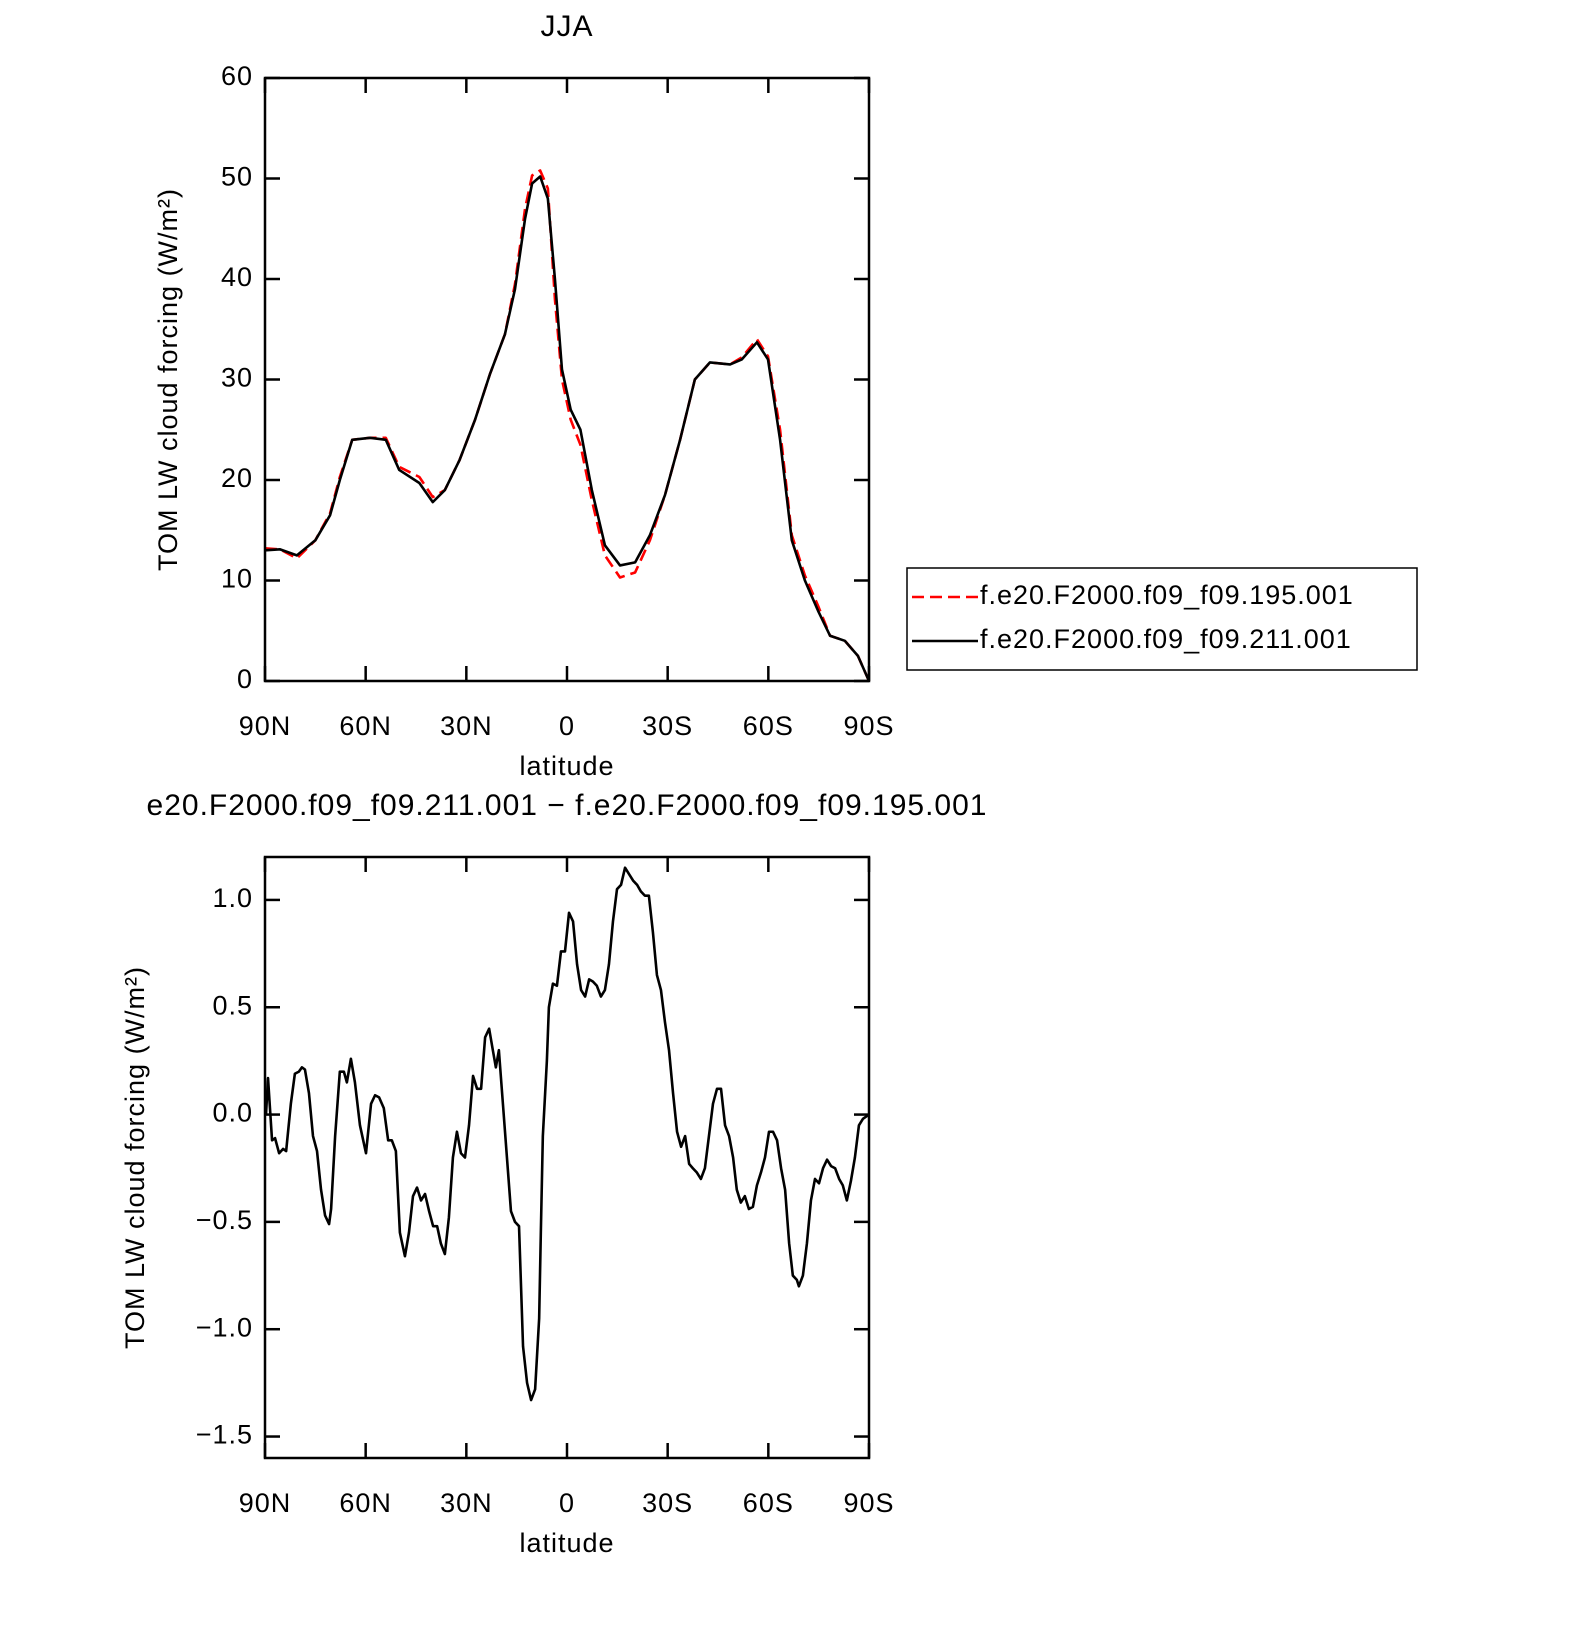 Image resolution: width=1591 pixels, height=1641 pixels. Describe the element at coordinates (237, 76) in the screenshot. I see `y-tick-label: 60` at that location.